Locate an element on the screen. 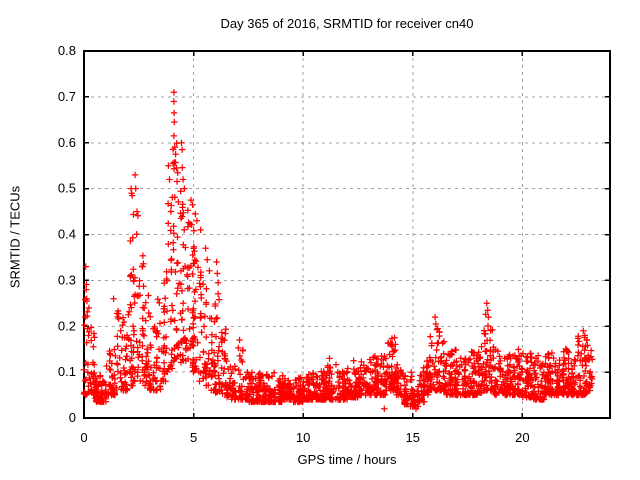  y-tick-label: 0.5 is located at coordinates (67, 188).